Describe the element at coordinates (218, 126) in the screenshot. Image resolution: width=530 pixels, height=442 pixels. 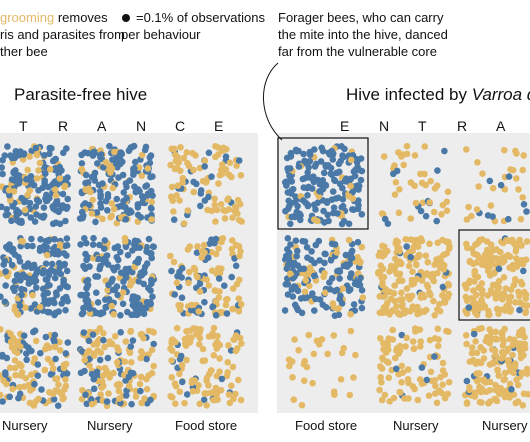
I see `entrance-letter: E` at that location.